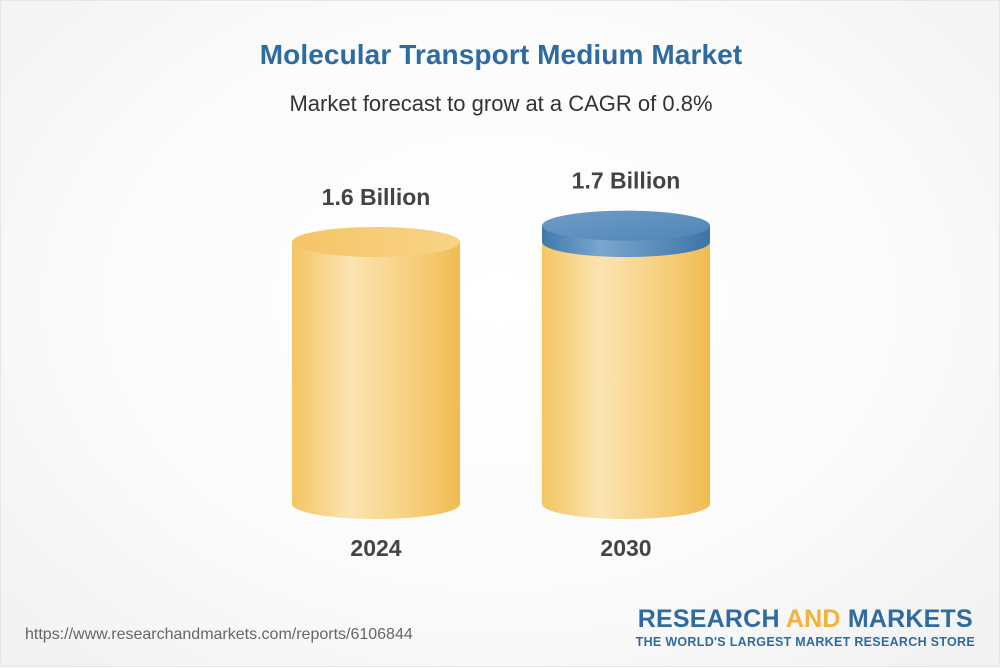 The height and width of the screenshot is (668, 1000). I want to click on brand-name-part1: RESEARCH, so click(711, 619).